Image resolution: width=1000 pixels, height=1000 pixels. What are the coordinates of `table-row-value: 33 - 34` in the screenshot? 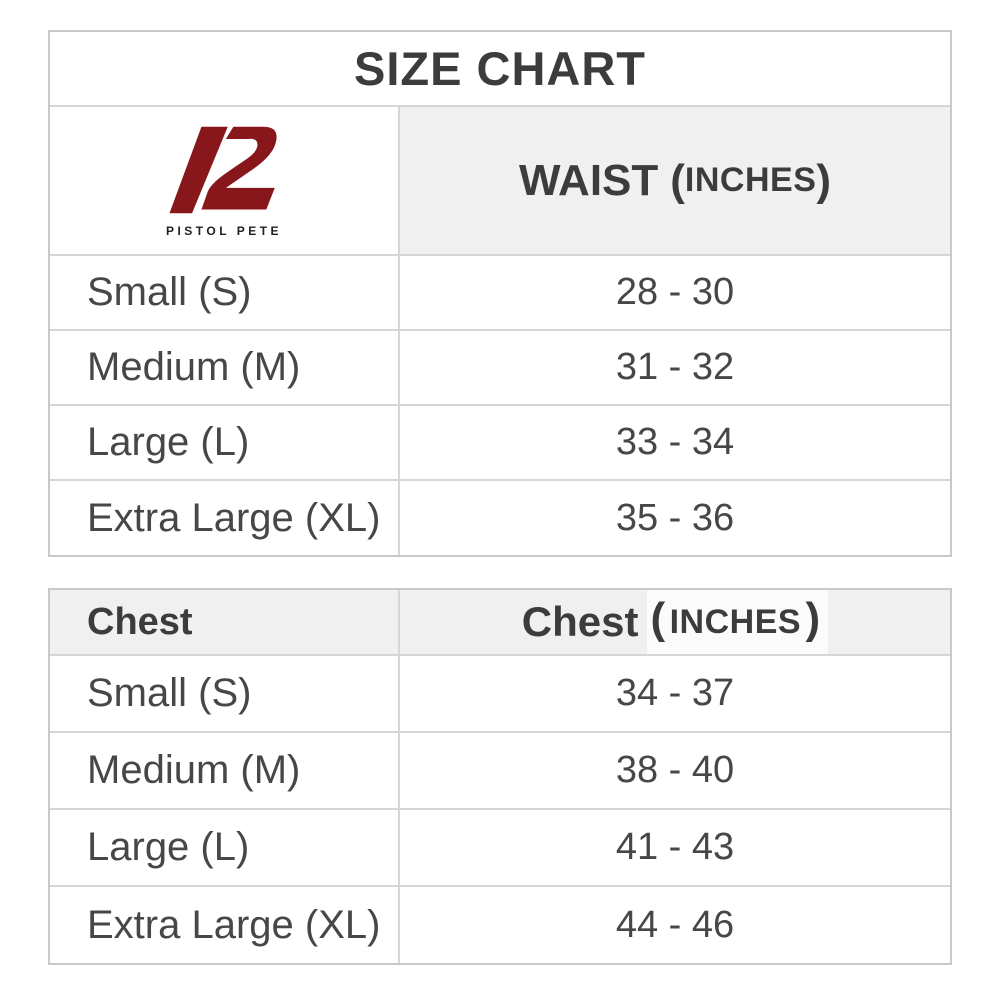 It's located at (675, 443).